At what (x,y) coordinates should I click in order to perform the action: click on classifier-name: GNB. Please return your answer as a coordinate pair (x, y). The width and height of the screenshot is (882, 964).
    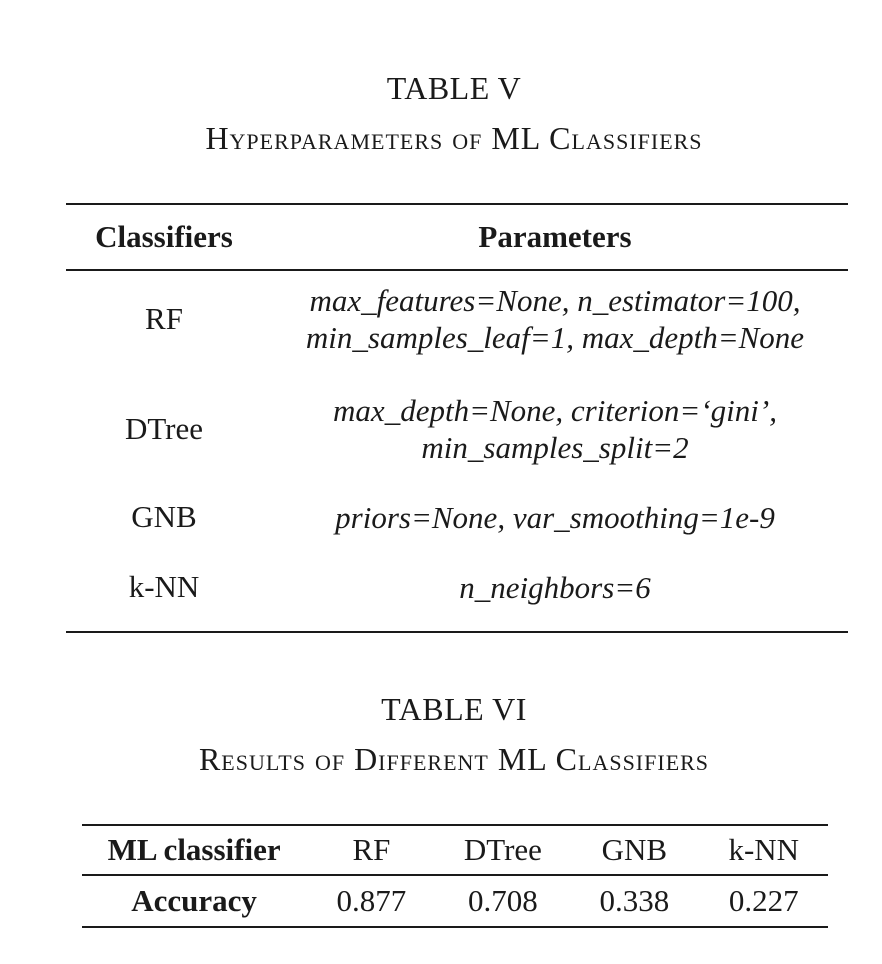
    Looking at the image, I should click on (164, 516).